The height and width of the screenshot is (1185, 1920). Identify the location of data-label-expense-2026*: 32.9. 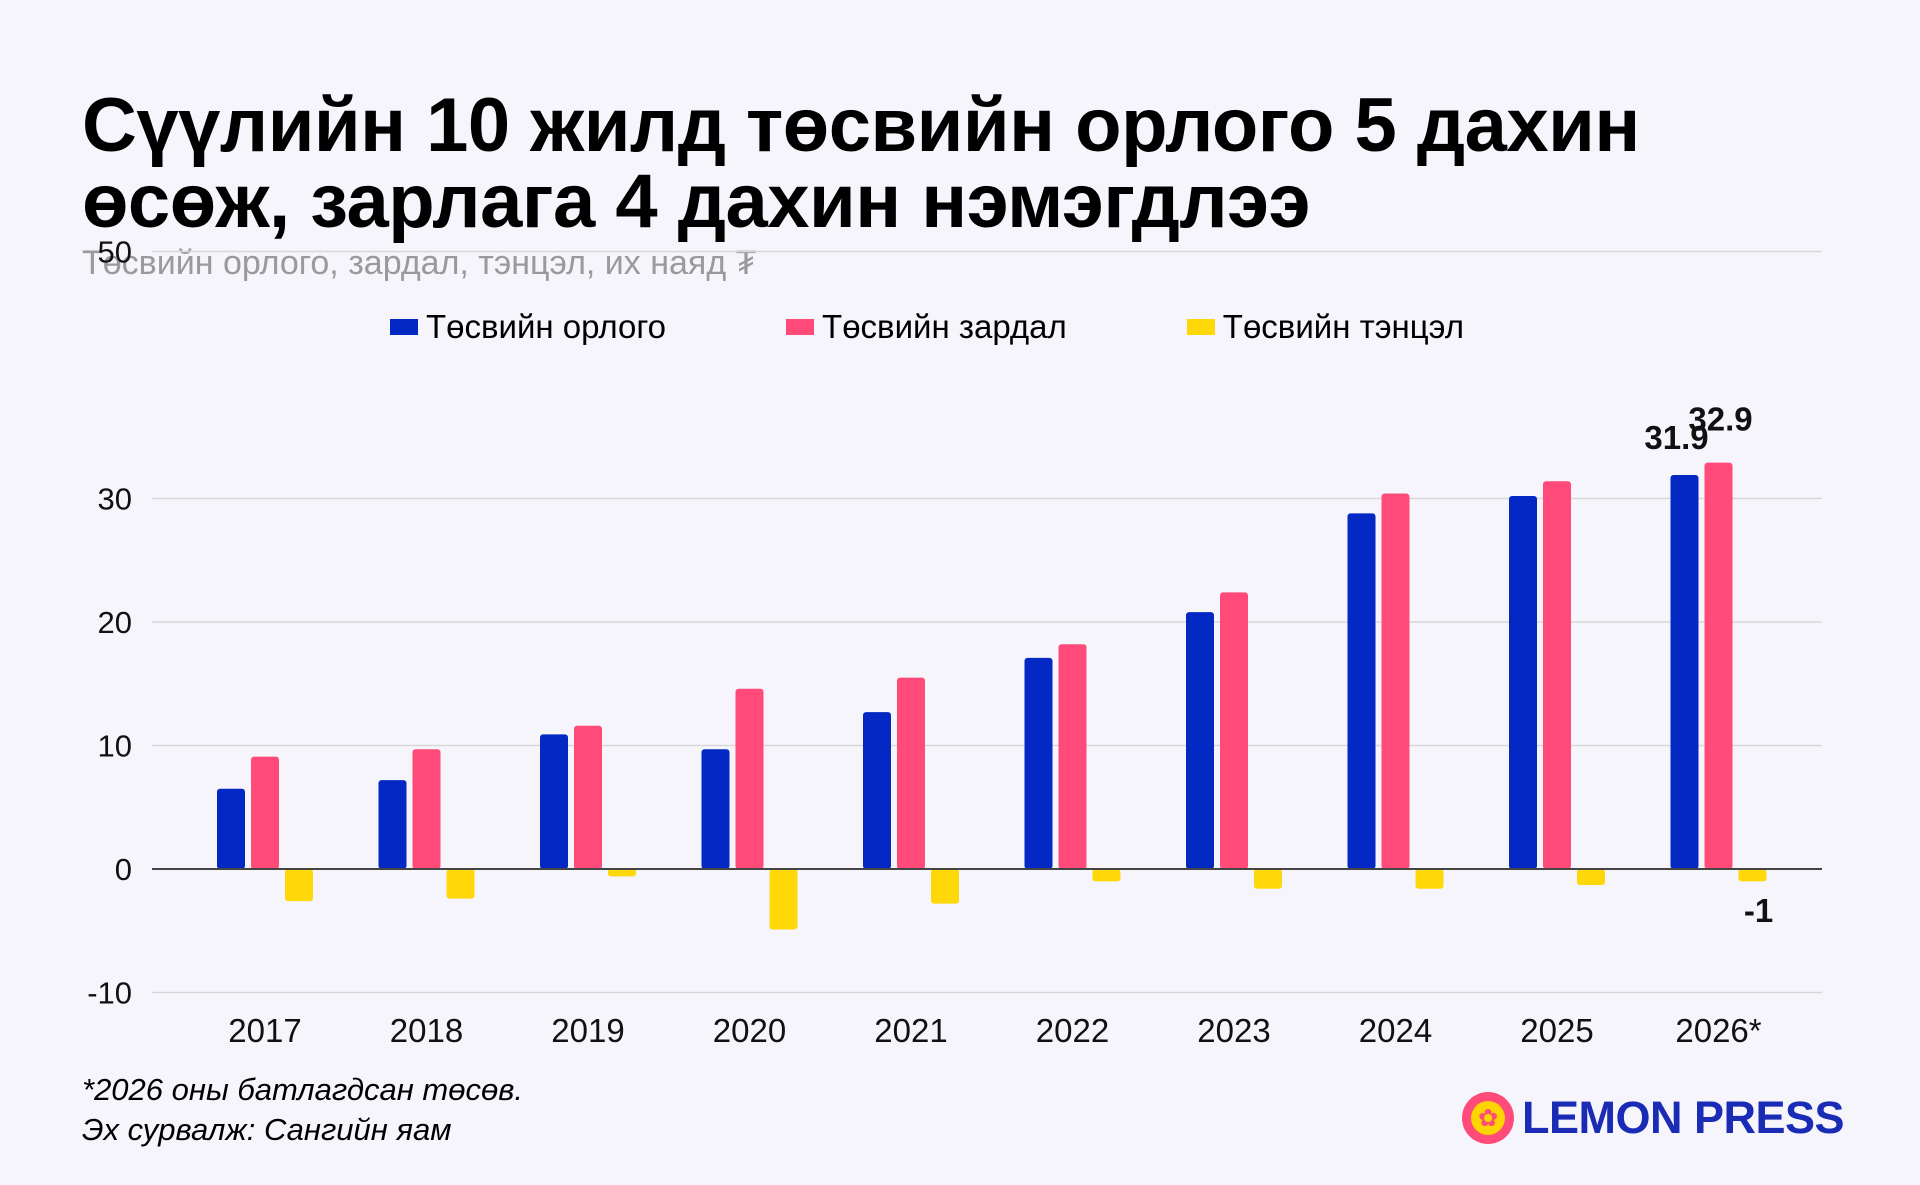
(1720, 419).